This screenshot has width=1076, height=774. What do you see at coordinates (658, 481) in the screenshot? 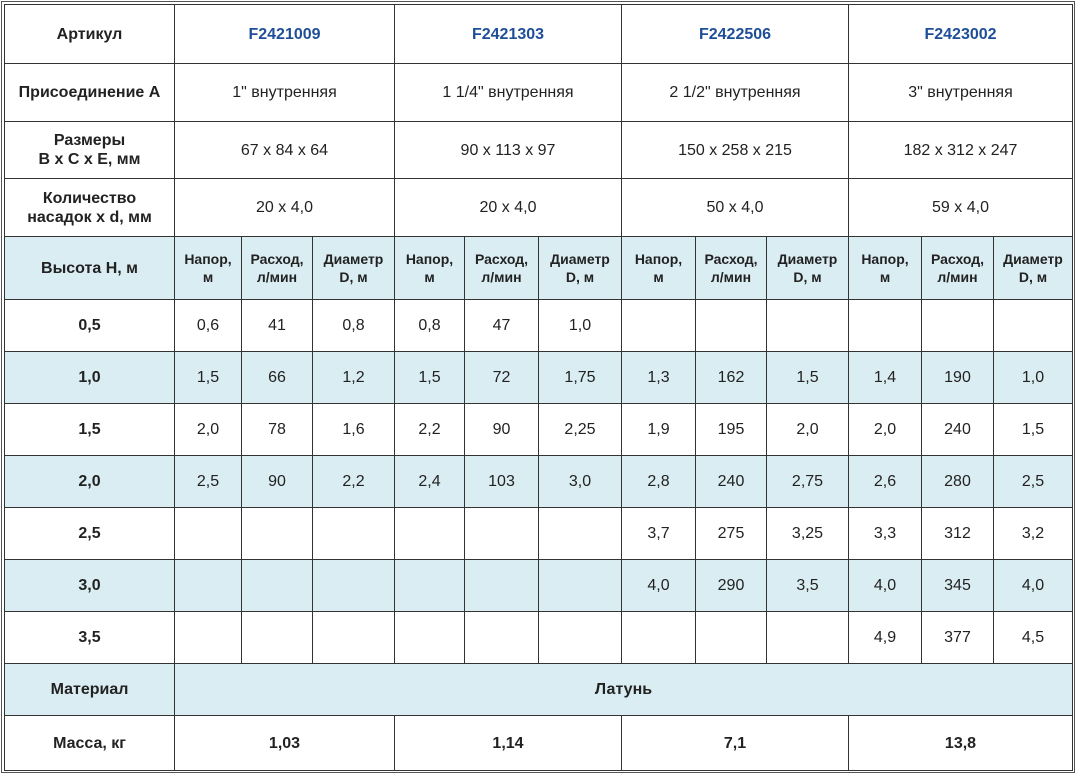
I see `data-cell: 2,8` at bounding box center [658, 481].